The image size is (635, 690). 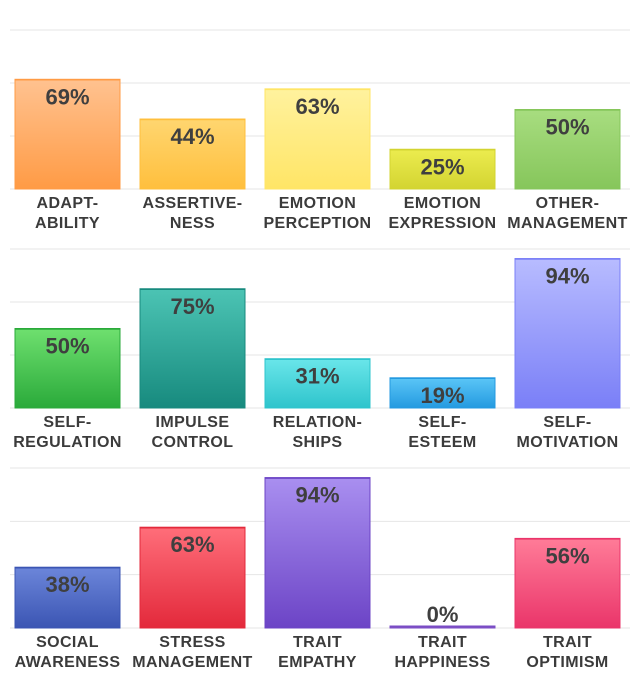 I want to click on value-label: 31%, so click(x=317, y=376).